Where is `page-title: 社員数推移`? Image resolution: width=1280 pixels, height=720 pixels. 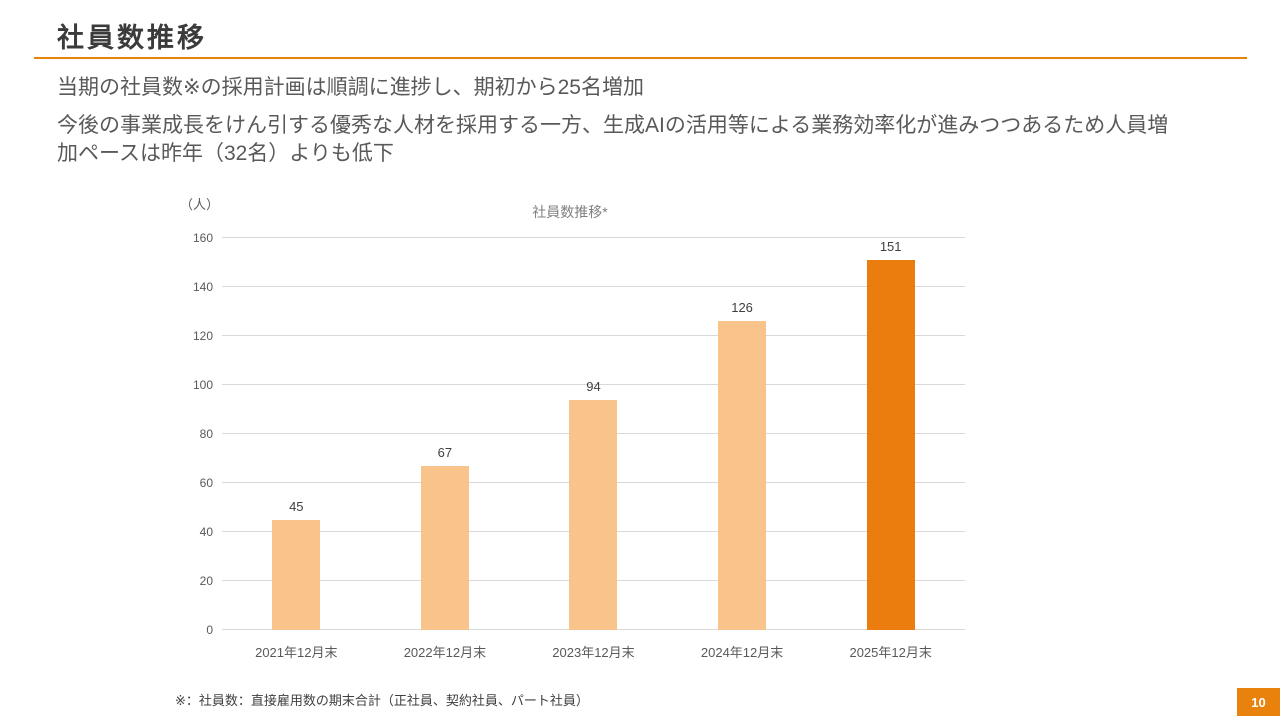
page-title: 社員数推移 is located at coordinates (132, 38).